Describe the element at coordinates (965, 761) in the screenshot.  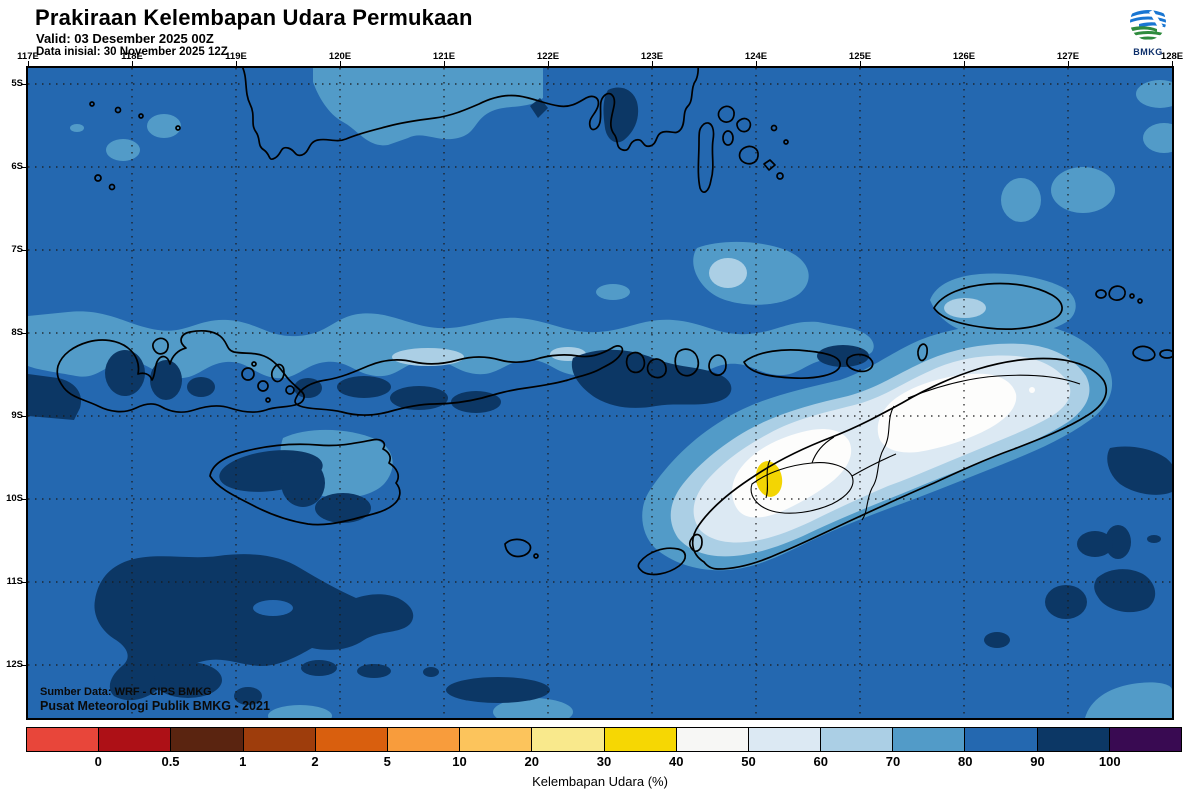
I see `colorbar-tick-label: 80` at that location.